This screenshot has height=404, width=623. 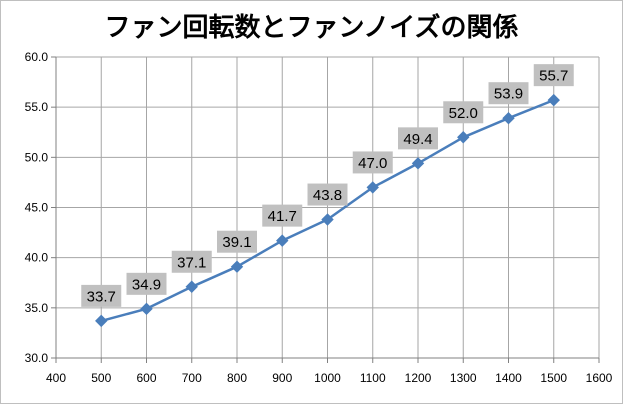 What do you see at coordinates (237, 378) in the screenshot?
I see `x-tick-label: 800` at bounding box center [237, 378].